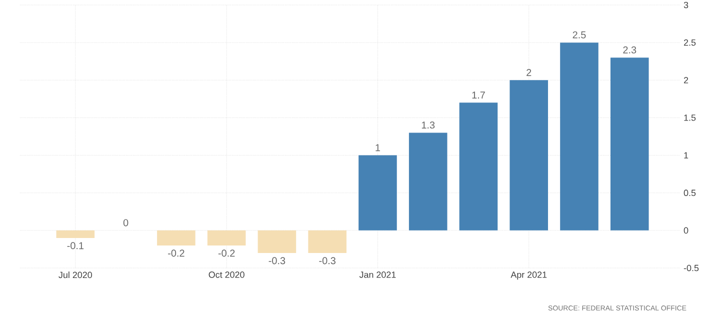  Describe the element at coordinates (629, 50) in the screenshot. I see `data-label: 2.3` at that location.